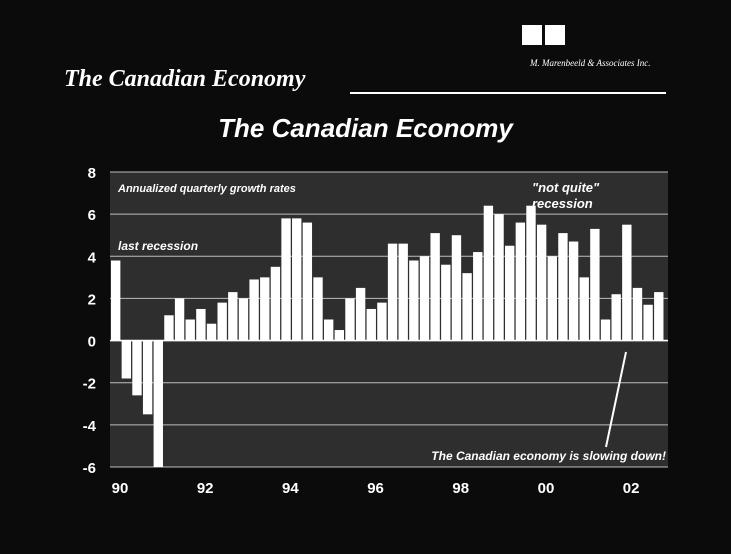  I want to click on y-tick-label: 0, so click(92, 342).